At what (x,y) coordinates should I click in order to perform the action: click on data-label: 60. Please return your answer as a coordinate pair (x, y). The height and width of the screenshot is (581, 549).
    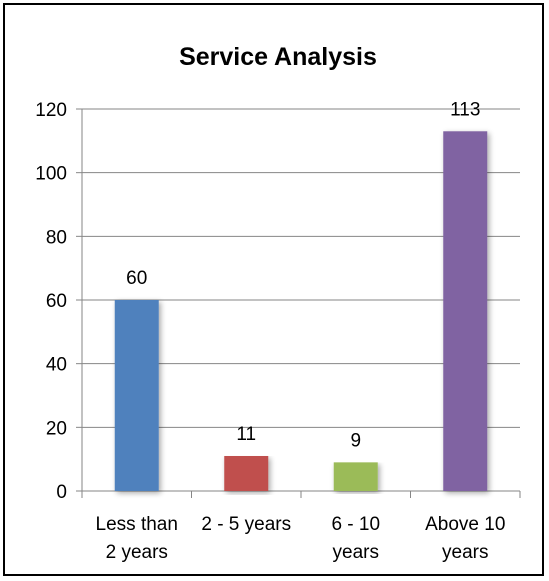
    Looking at the image, I should click on (136, 278).